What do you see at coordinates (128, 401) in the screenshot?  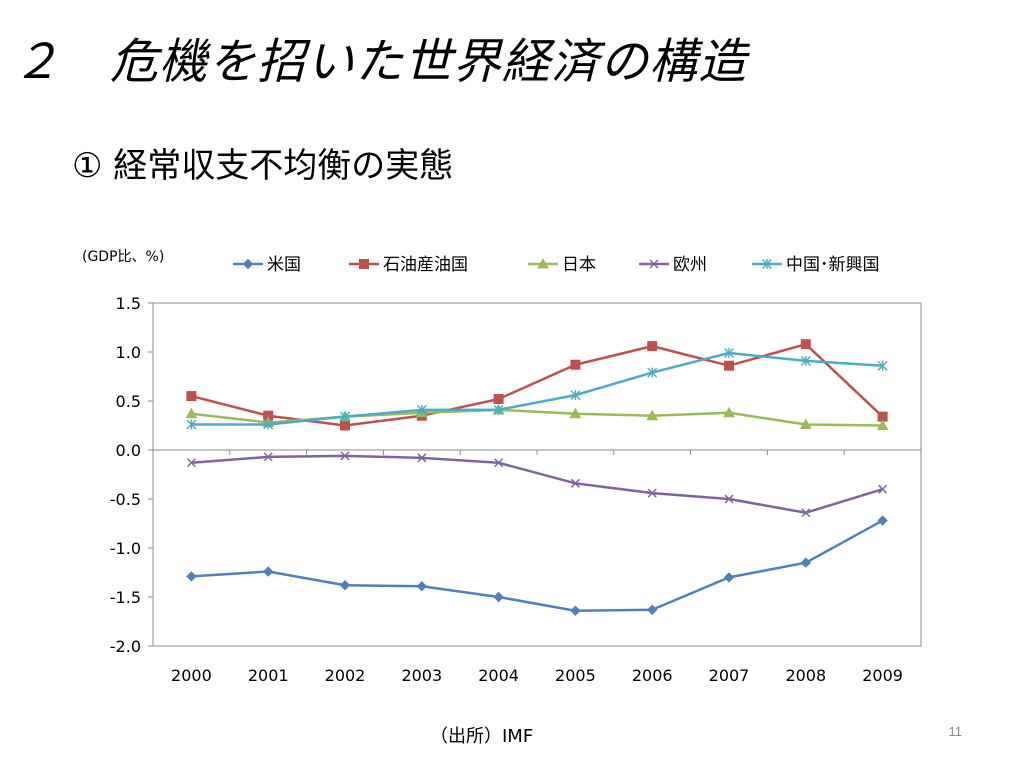 I see `y-tick-label: 0.5` at bounding box center [128, 401].